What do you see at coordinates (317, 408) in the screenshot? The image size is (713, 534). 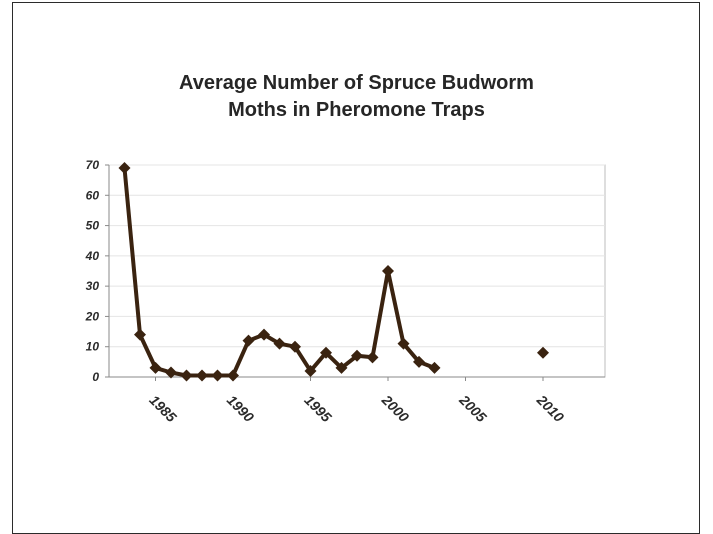 I see `x-tick-label: 1995` at bounding box center [317, 408].